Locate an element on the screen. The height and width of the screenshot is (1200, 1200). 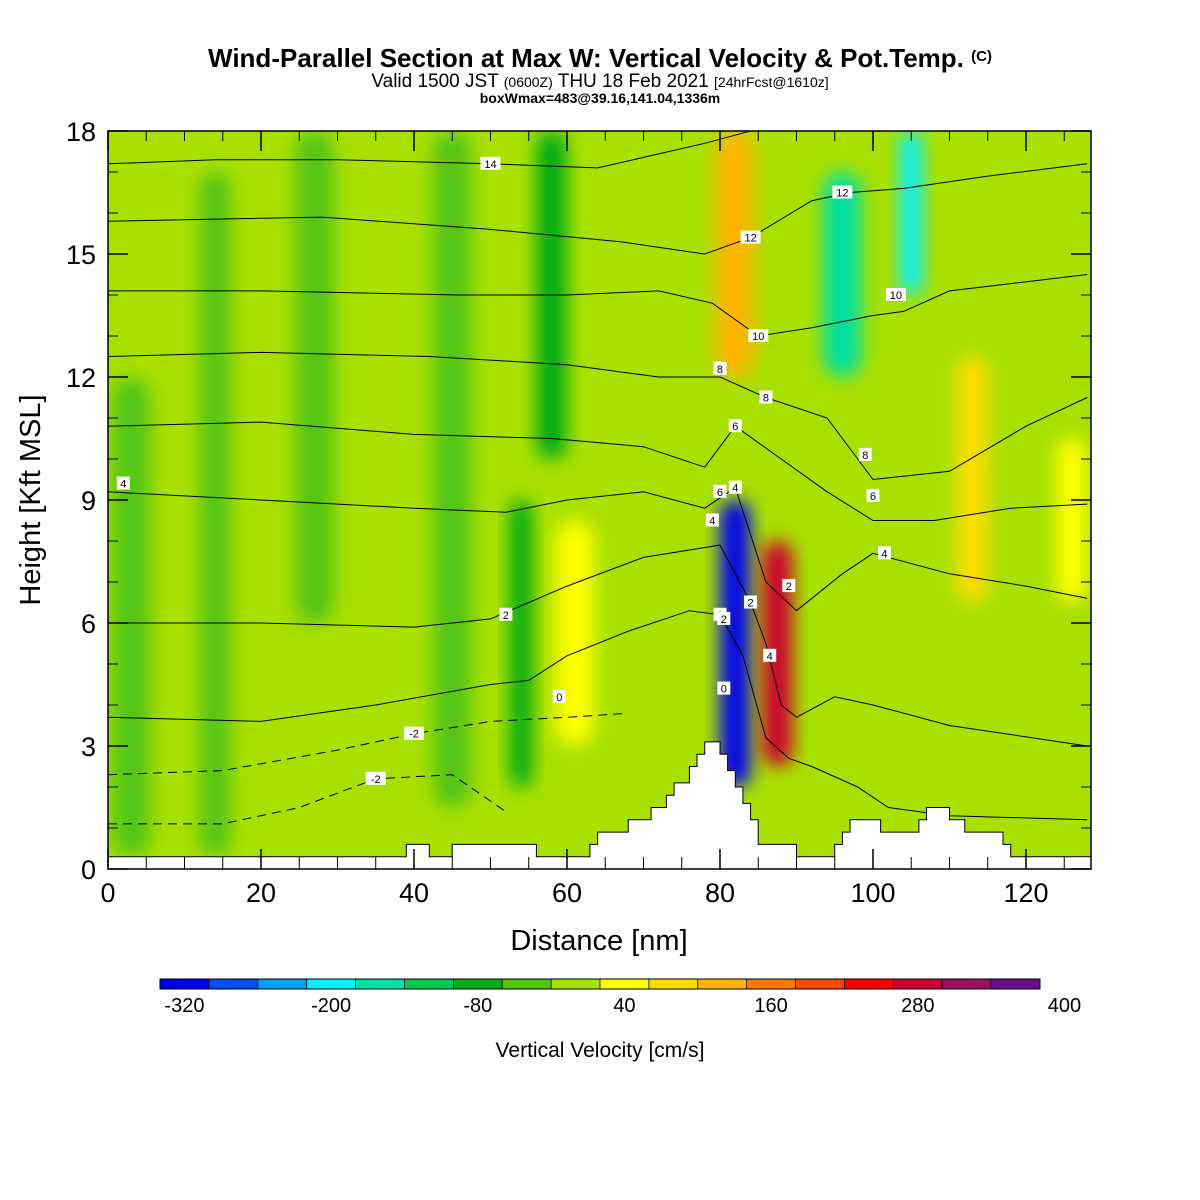
y-axis-title: Height [Kft MSL] is located at coordinates (31, 499).